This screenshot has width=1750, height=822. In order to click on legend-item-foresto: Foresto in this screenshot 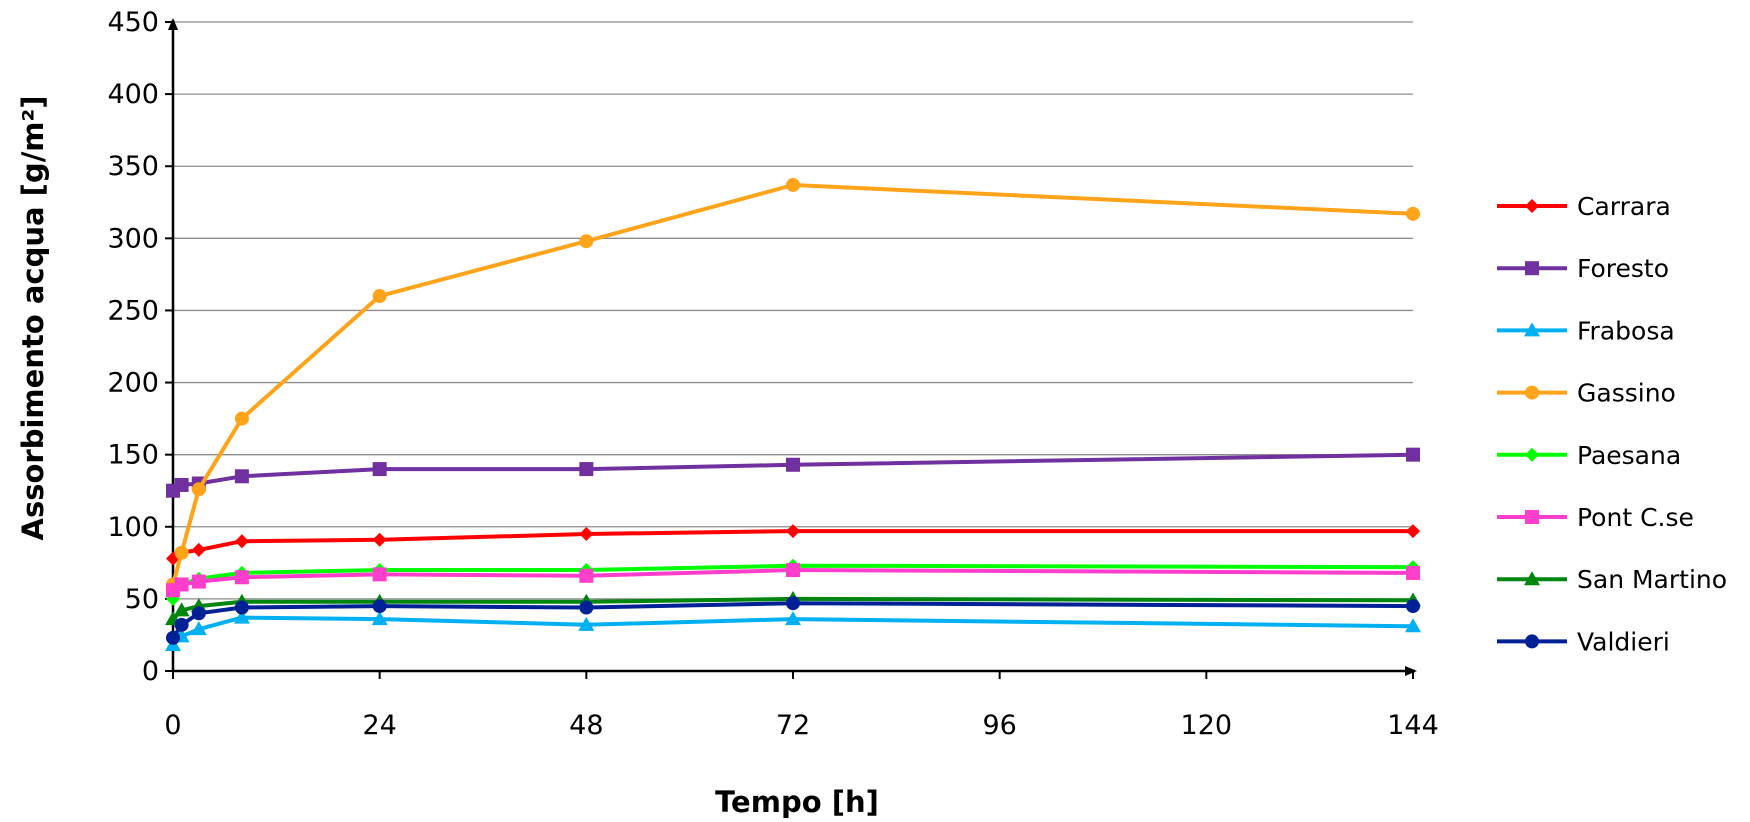, I will do `click(1583, 268)`.